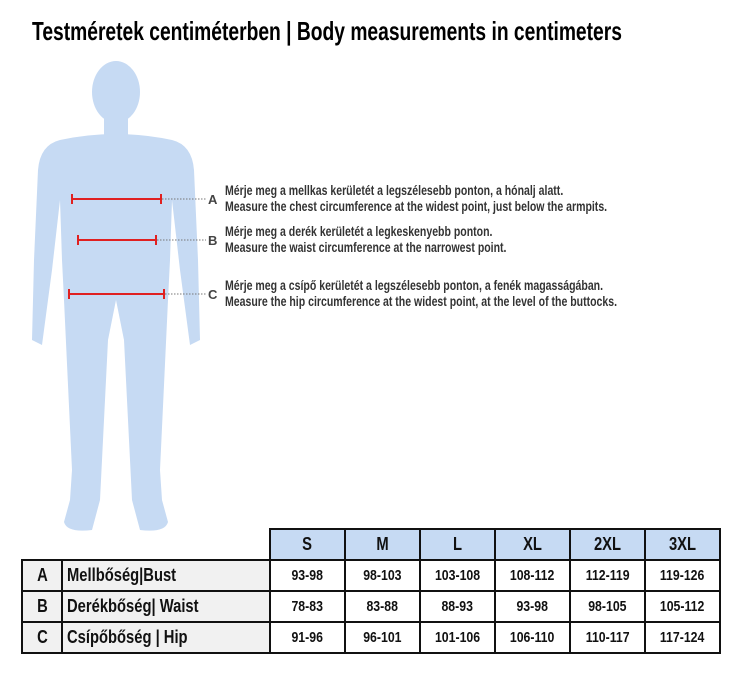 The image size is (742, 675). I want to click on value-cell: 101-106, so click(457, 637).